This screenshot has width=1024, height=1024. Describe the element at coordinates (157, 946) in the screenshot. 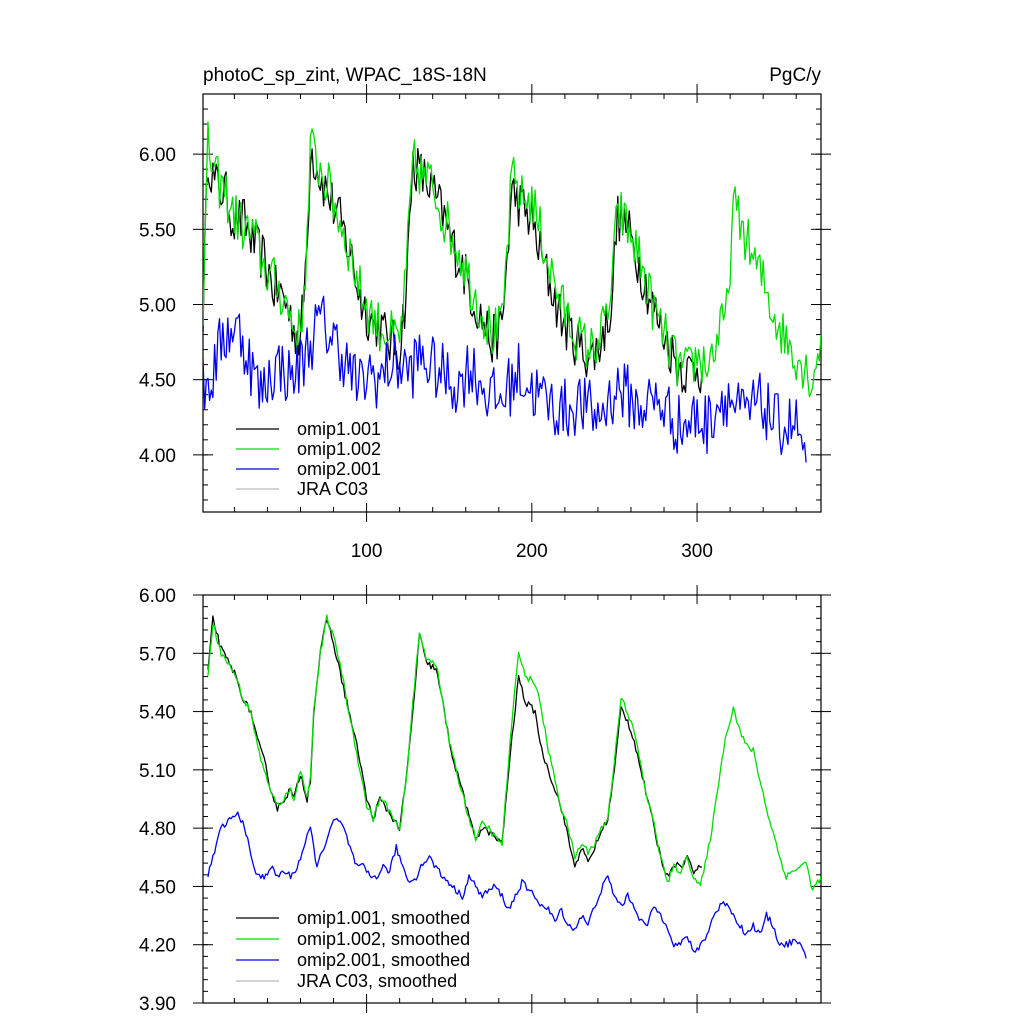

I see `y-tick-label: 4.20` at that location.